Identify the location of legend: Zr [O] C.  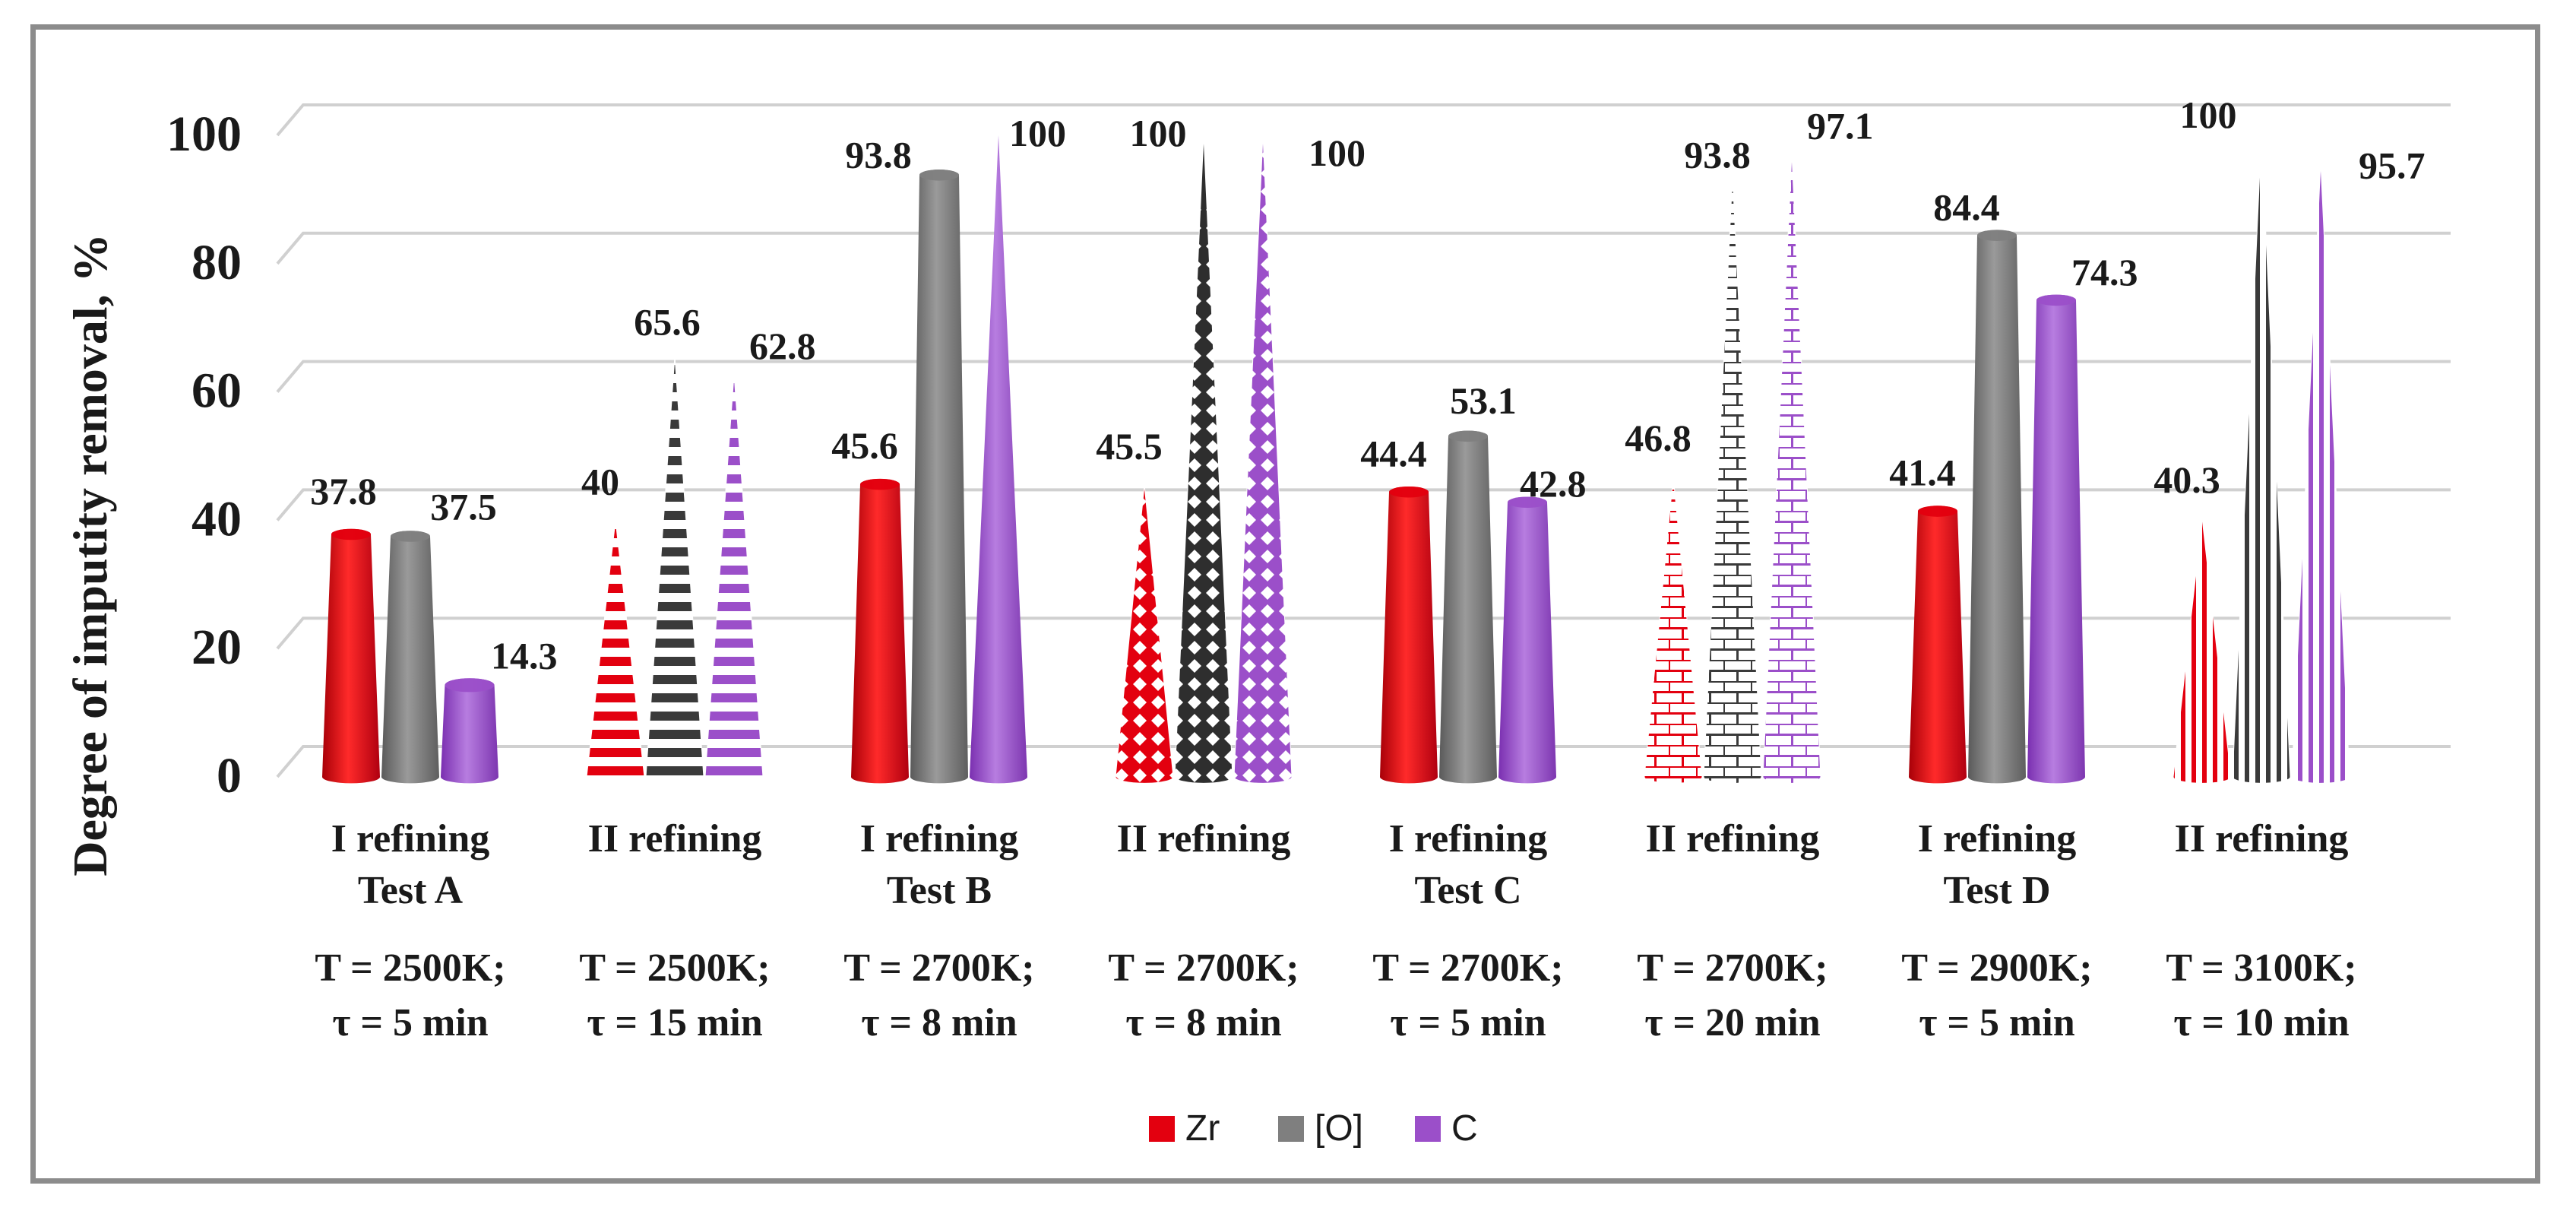
(1313, 1128).